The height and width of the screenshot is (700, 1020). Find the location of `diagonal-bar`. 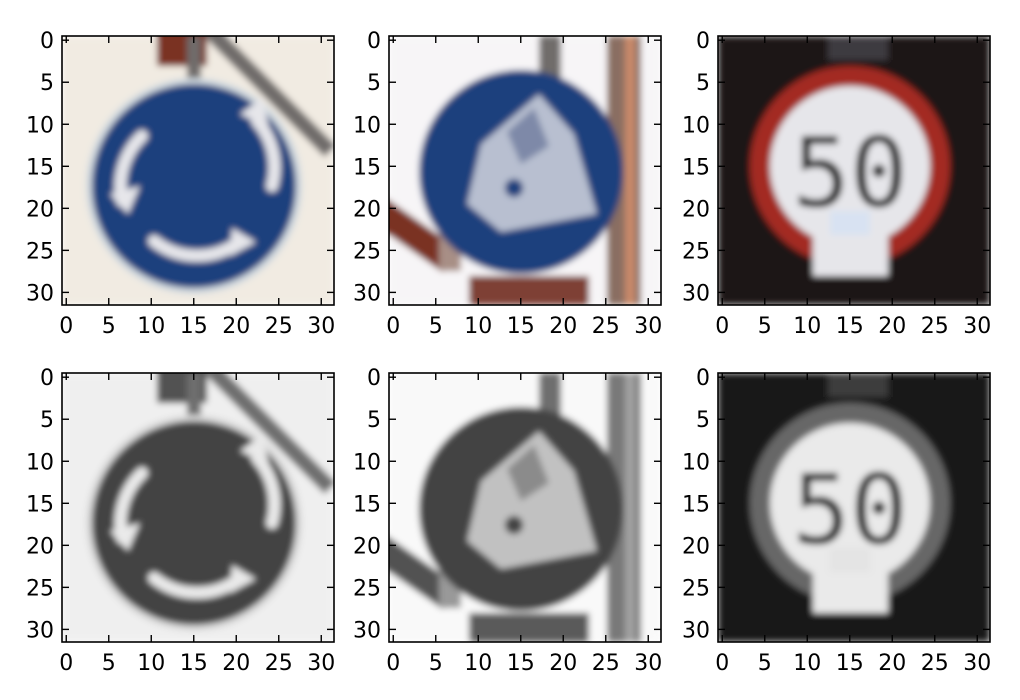

diagonal-bar is located at coordinates (269, 96).